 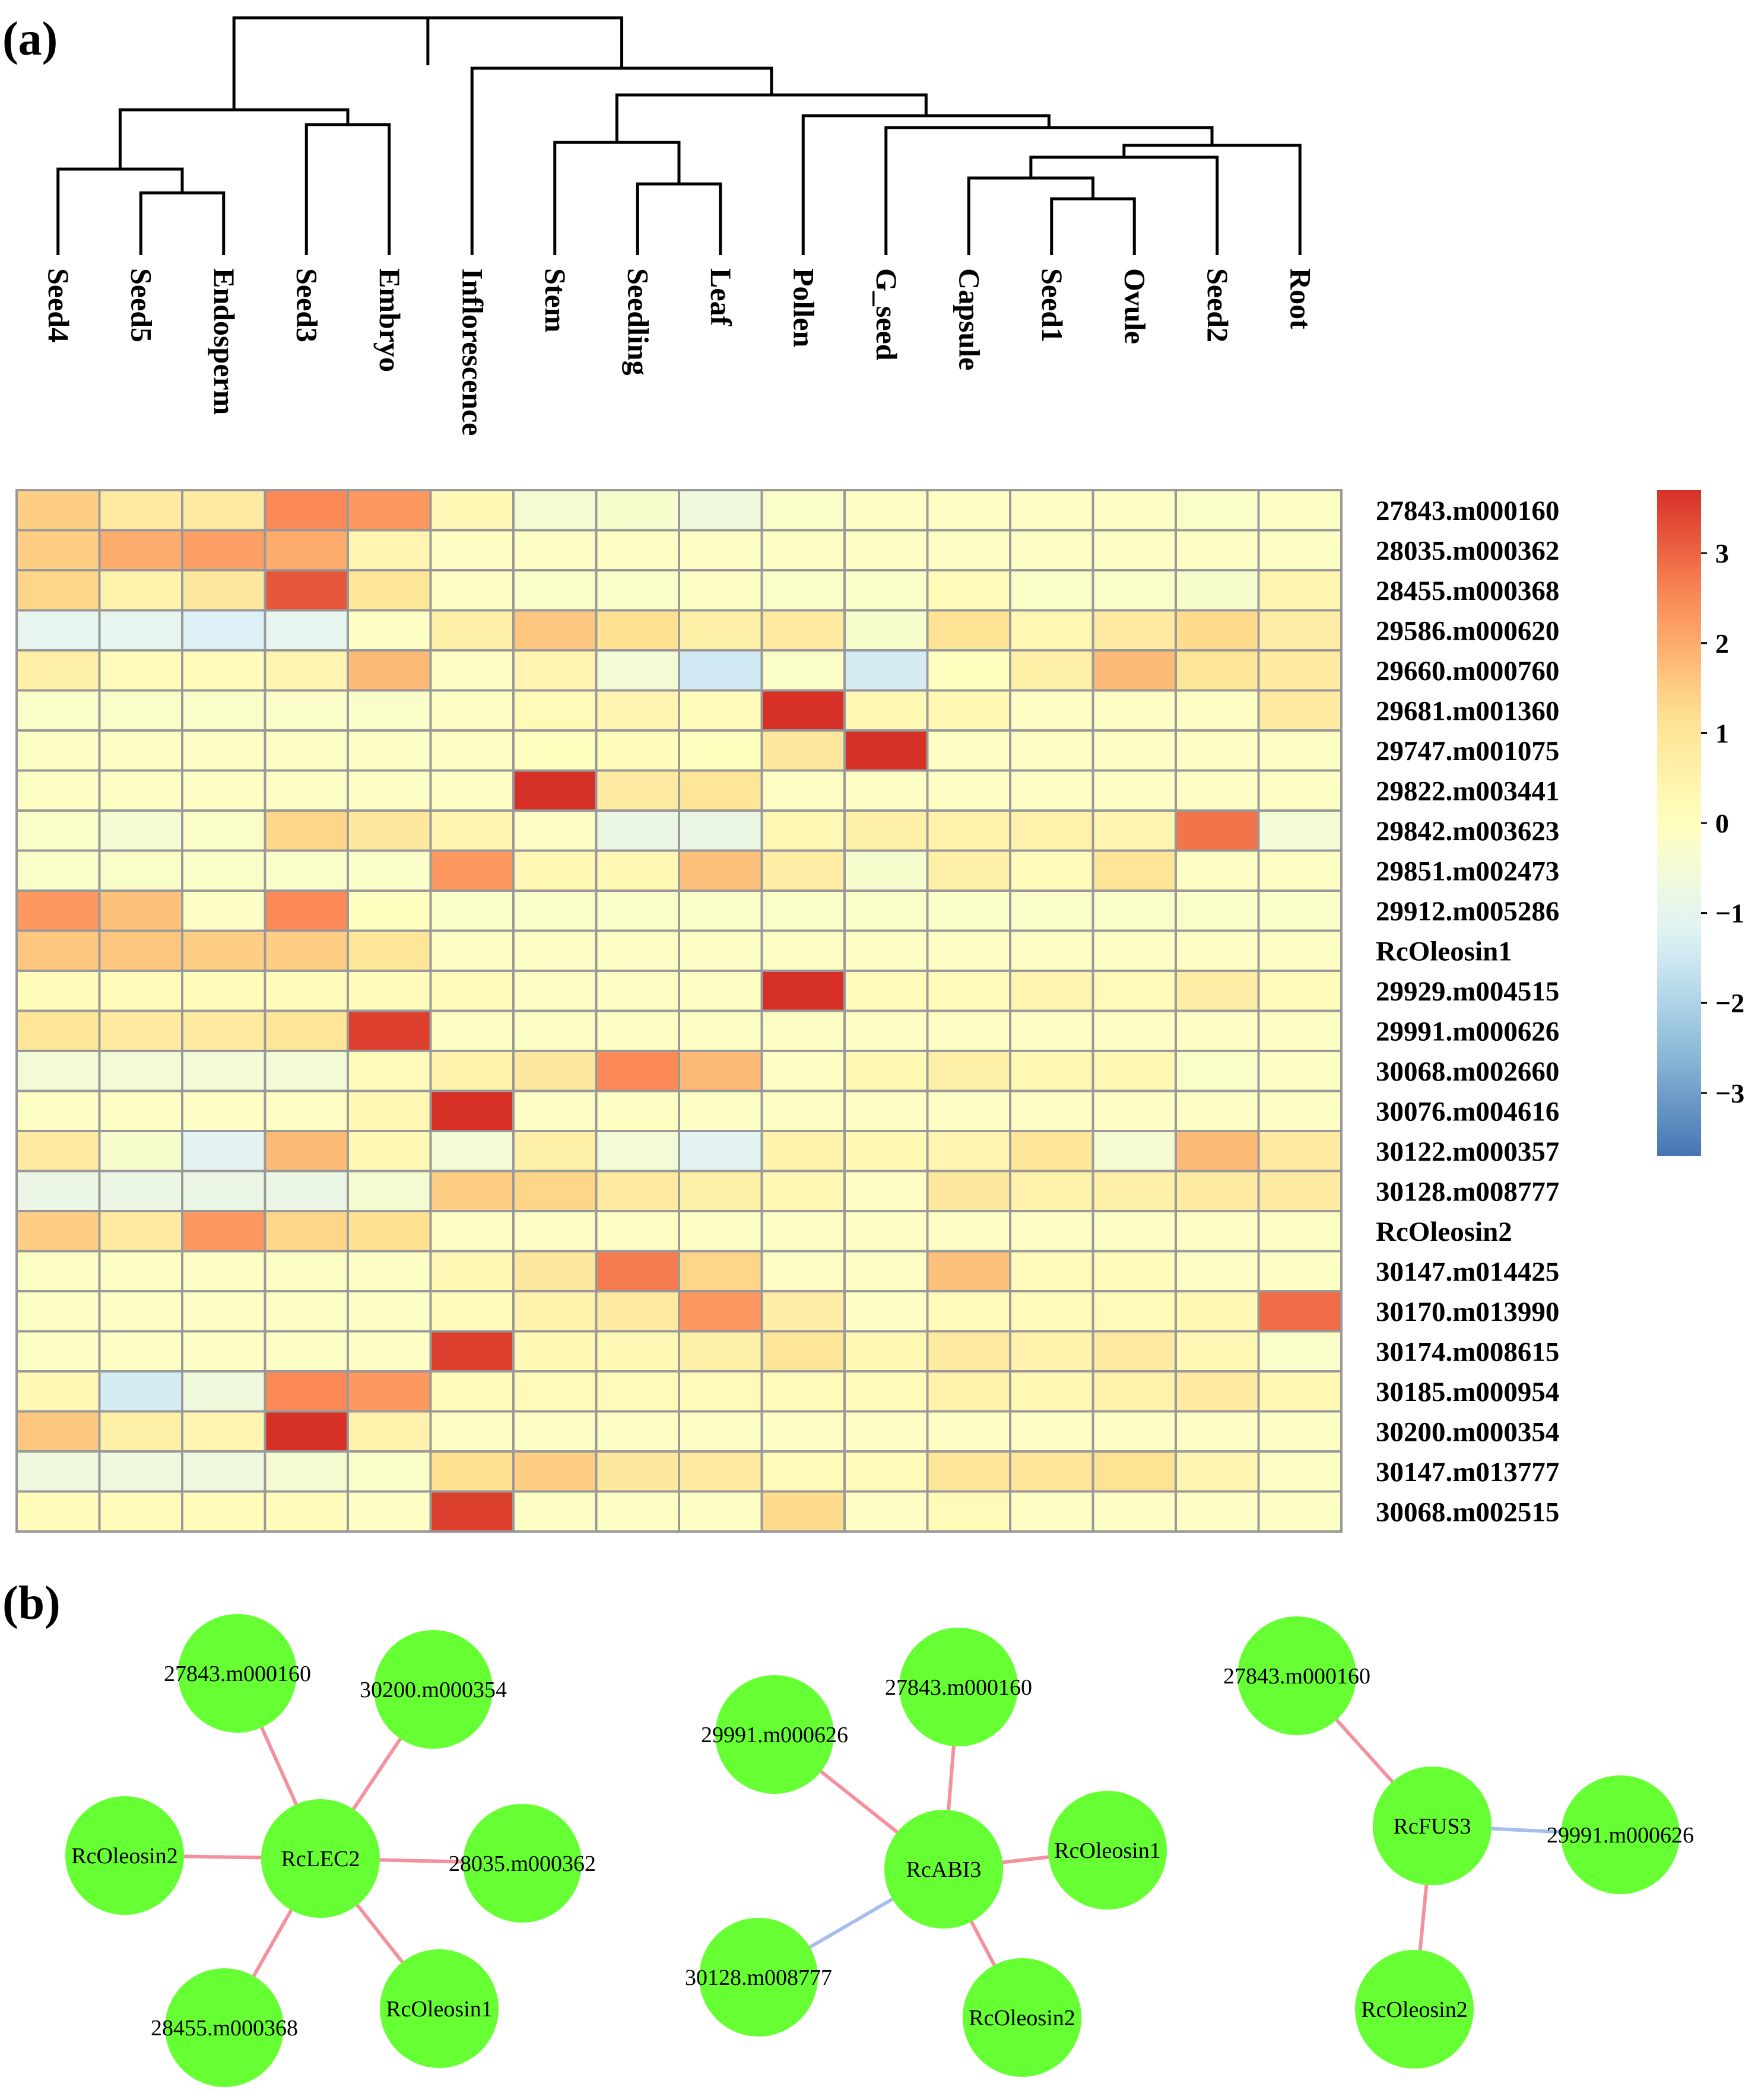 What do you see at coordinates (1679, 823) in the screenshot?
I see `color-legend-bar` at bounding box center [1679, 823].